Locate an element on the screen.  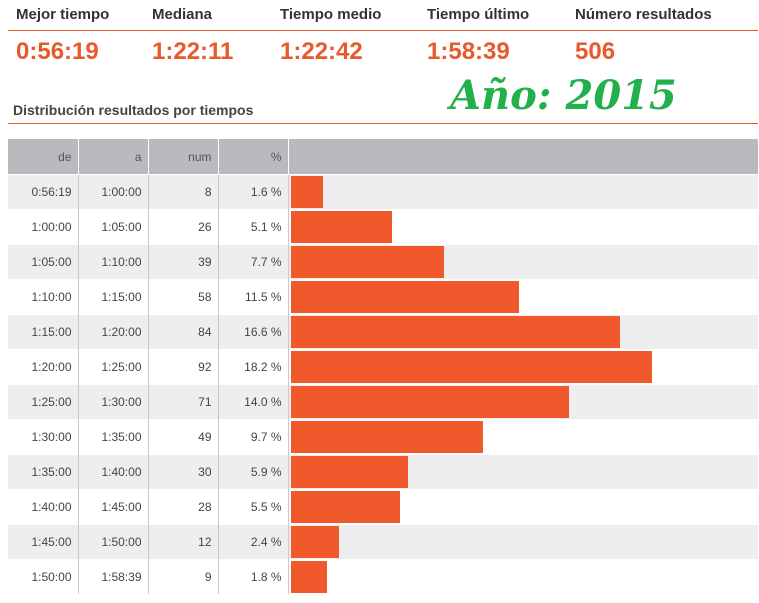
cell-percent: 1.8 % is located at coordinates (253, 576).